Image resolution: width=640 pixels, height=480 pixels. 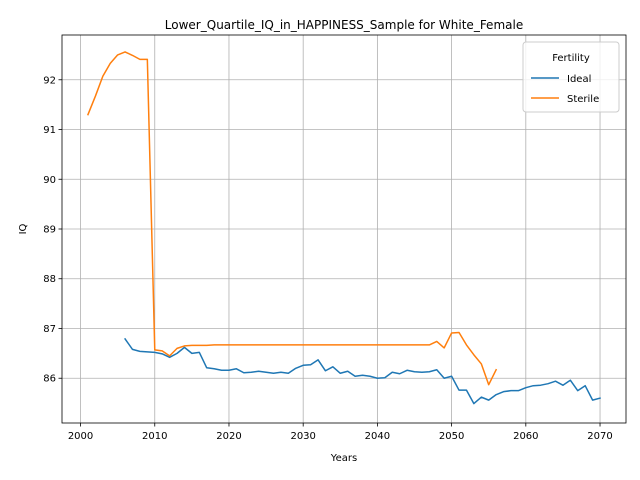 What do you see at coordinates (571, 58) in the screenshot?
I see `legend-title: Fertility` at bounding box center [571, 58].